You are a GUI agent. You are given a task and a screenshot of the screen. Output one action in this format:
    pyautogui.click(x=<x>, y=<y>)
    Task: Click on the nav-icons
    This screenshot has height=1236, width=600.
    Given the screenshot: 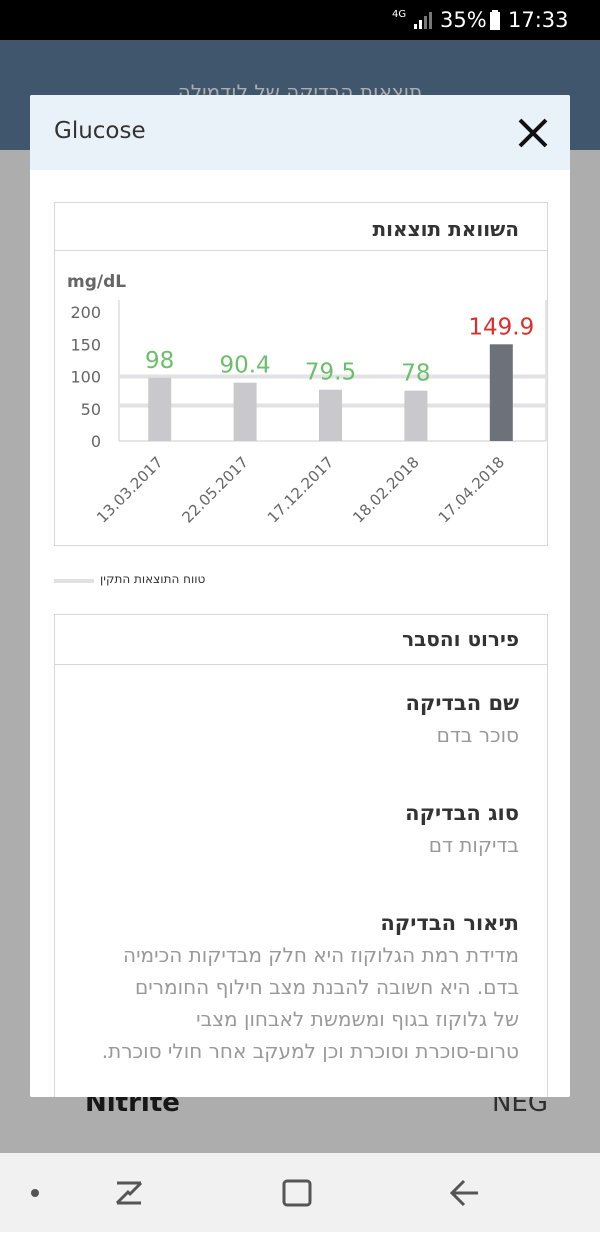 What is the action you would take?
    pyautogui.click(x=254, y=1193)
    